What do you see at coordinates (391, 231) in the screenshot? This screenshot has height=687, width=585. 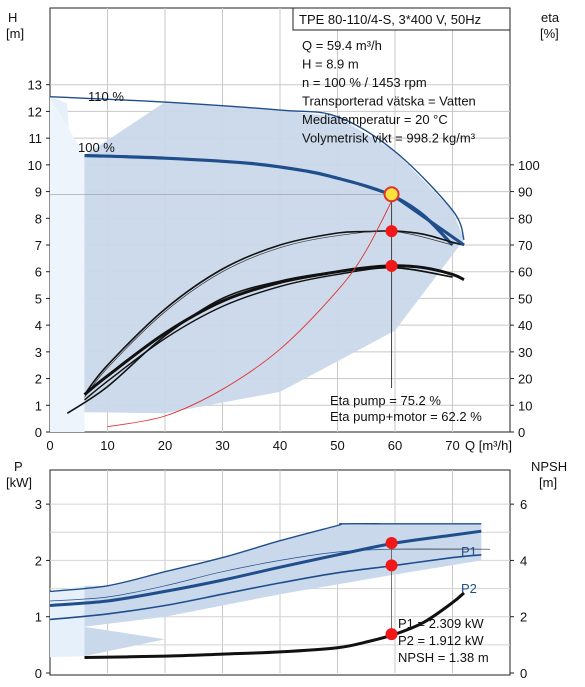 I see `duty-point-eta-pump` at bounding box center [391, 231].